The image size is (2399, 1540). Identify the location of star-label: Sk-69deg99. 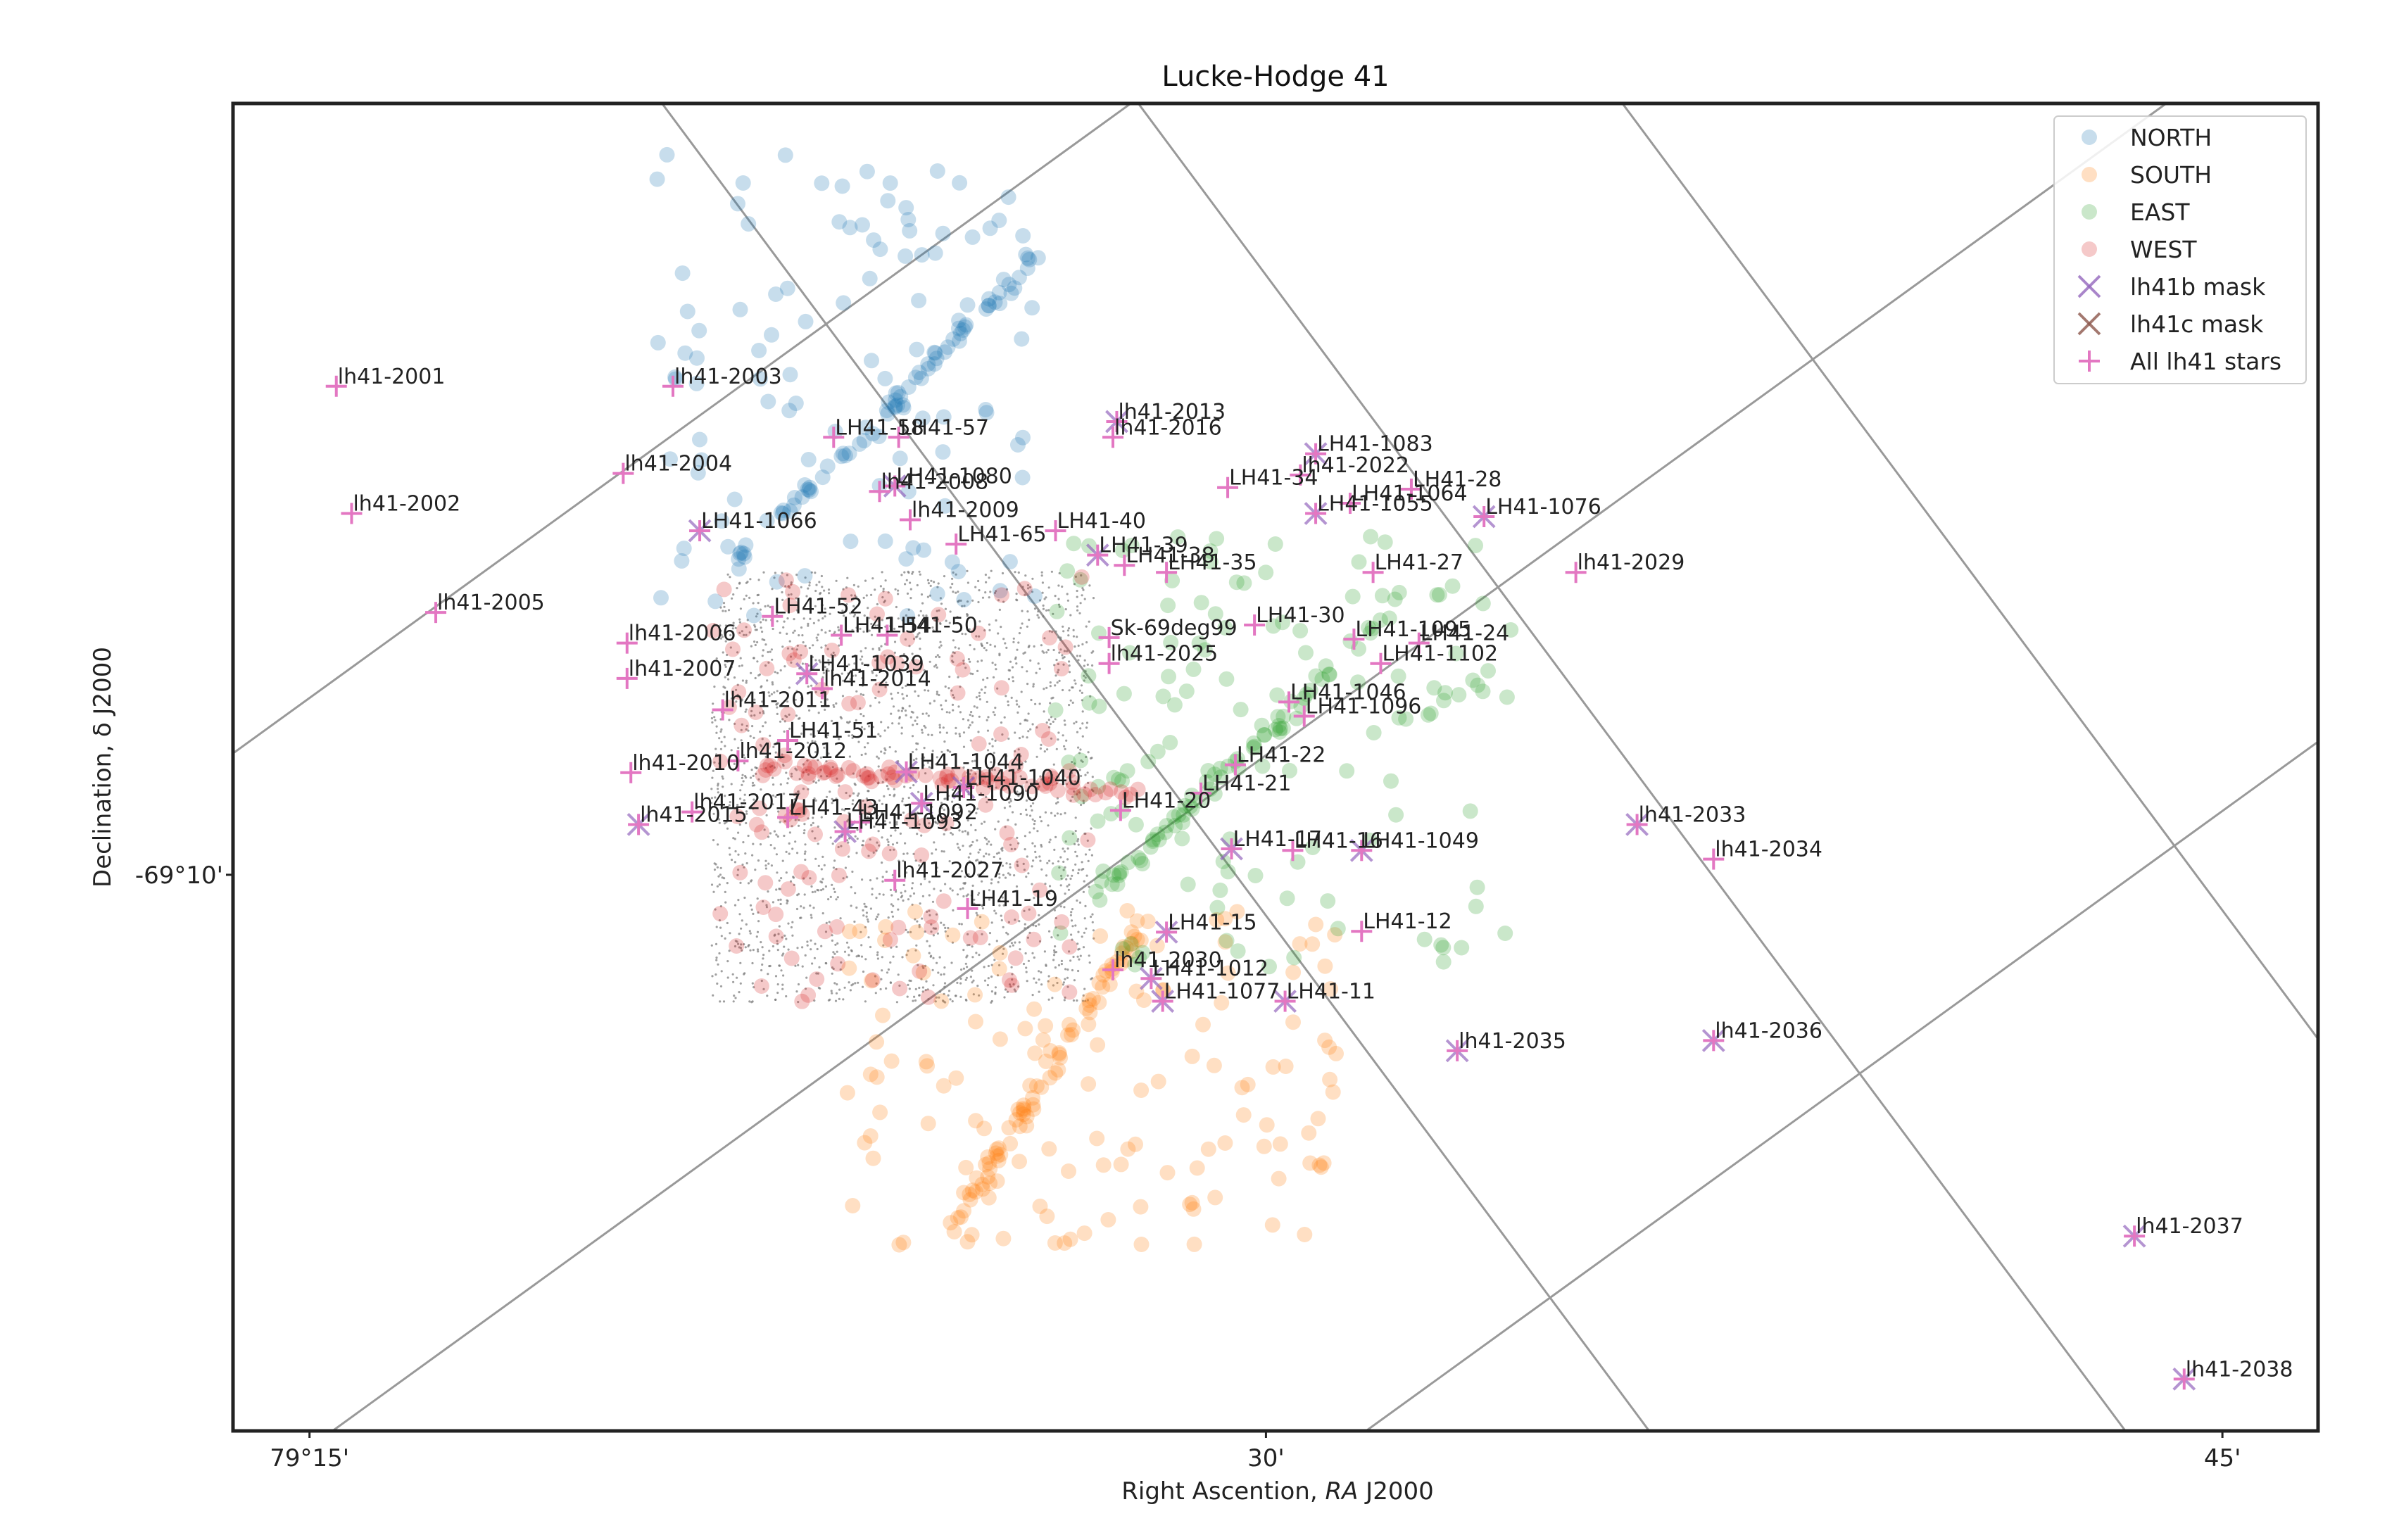
(1174, 628).